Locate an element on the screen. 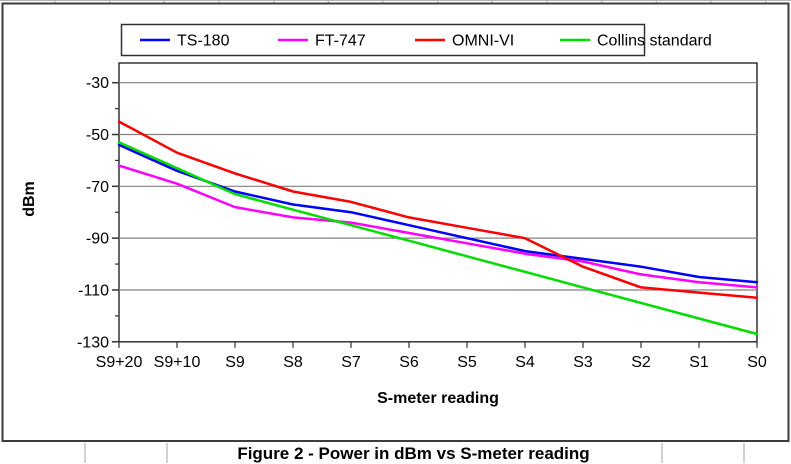 Image resolution: width=791 pixels, height=464 pixels. x-tick-label: S2 is located at coordinates (641, 362).